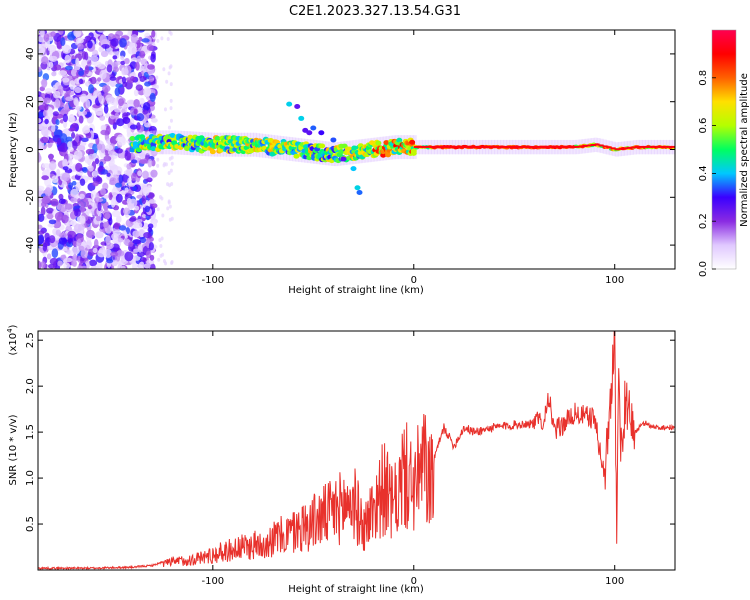  Describe the element at coordinates (30, 149) in the screenshot. I see `spectrogram-y-tick-label: 0` at that location.